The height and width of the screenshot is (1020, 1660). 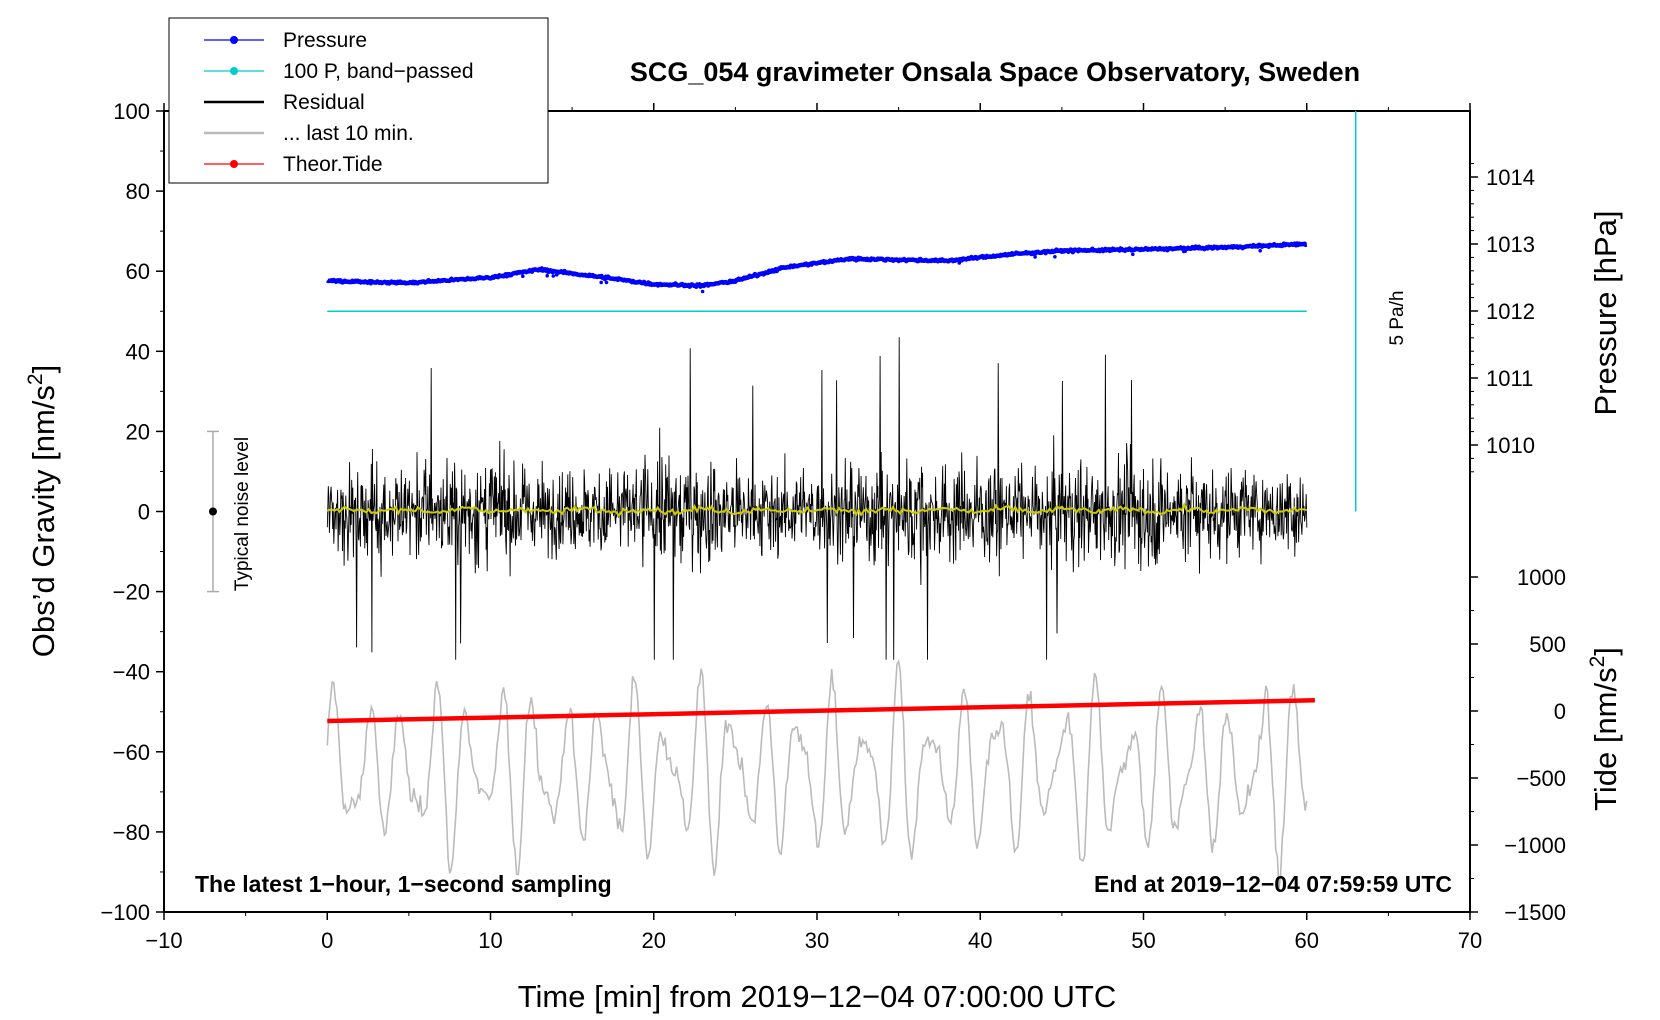 I want to click on y-tick-label: −60, so click(x=131, y=752).